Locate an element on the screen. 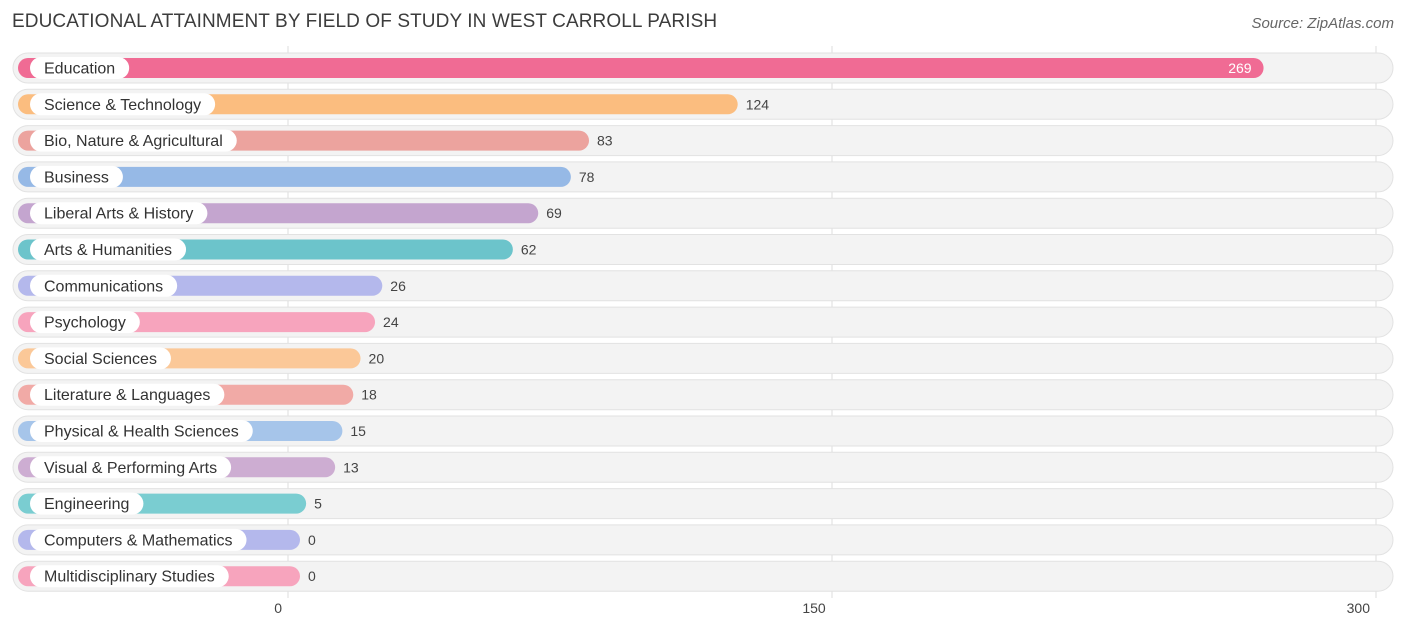  bar-row: Arts & Humanities 62 is located at coordinates (703, 249).